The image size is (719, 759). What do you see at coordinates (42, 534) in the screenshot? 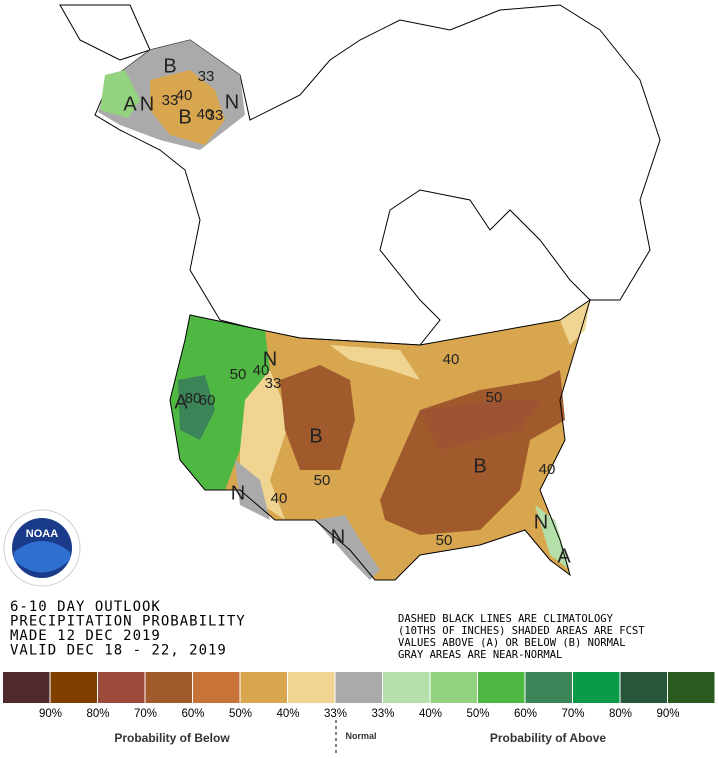
I see `logo-text: NOAA` at bounding box center [42, 534].